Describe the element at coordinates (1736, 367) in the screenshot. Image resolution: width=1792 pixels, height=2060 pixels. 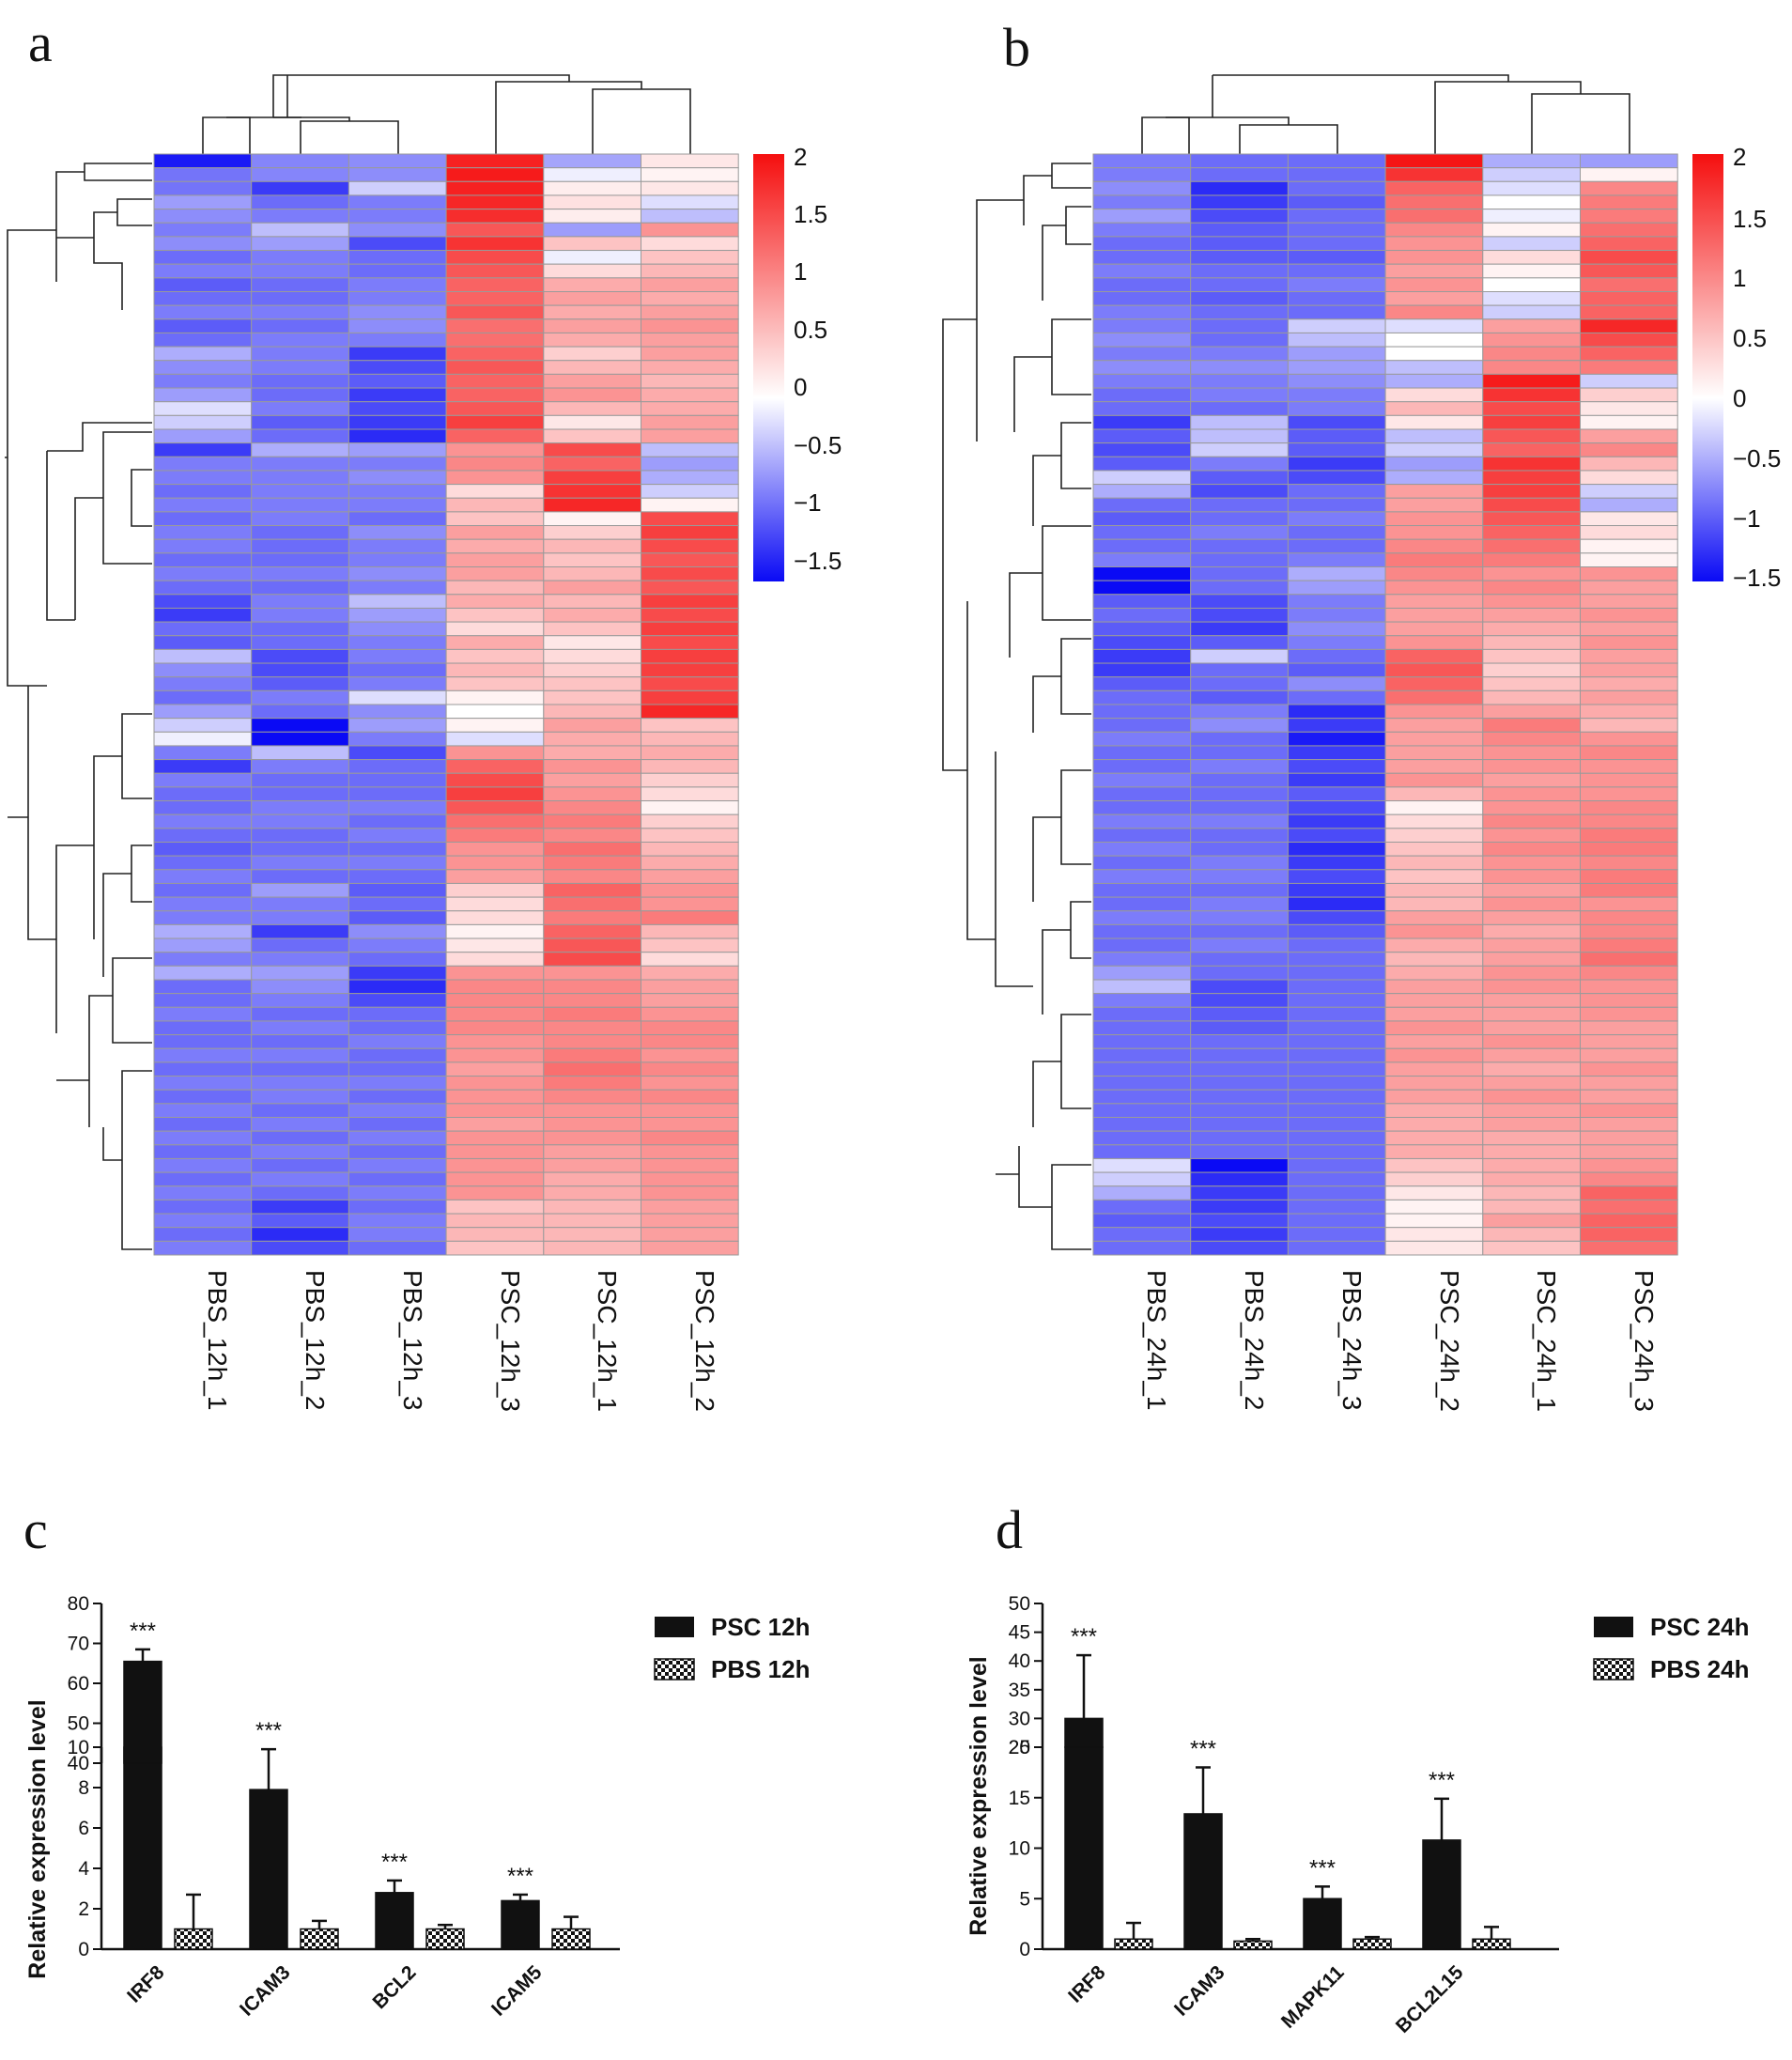
I see `colorbar-b: 2 1.5 1 0.5 0 −0.5 −1 −1.5` at that location.